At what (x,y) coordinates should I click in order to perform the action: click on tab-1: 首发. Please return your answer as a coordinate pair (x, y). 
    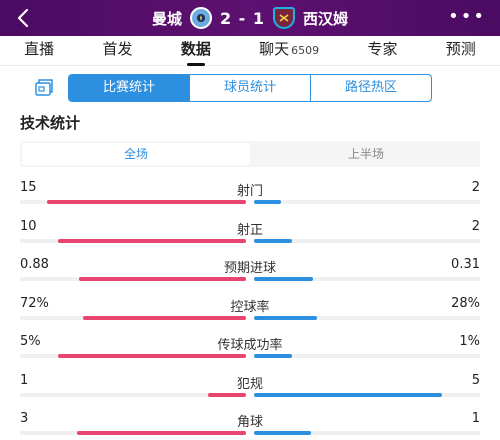
    Looking at the image, I should click on (117, 51).